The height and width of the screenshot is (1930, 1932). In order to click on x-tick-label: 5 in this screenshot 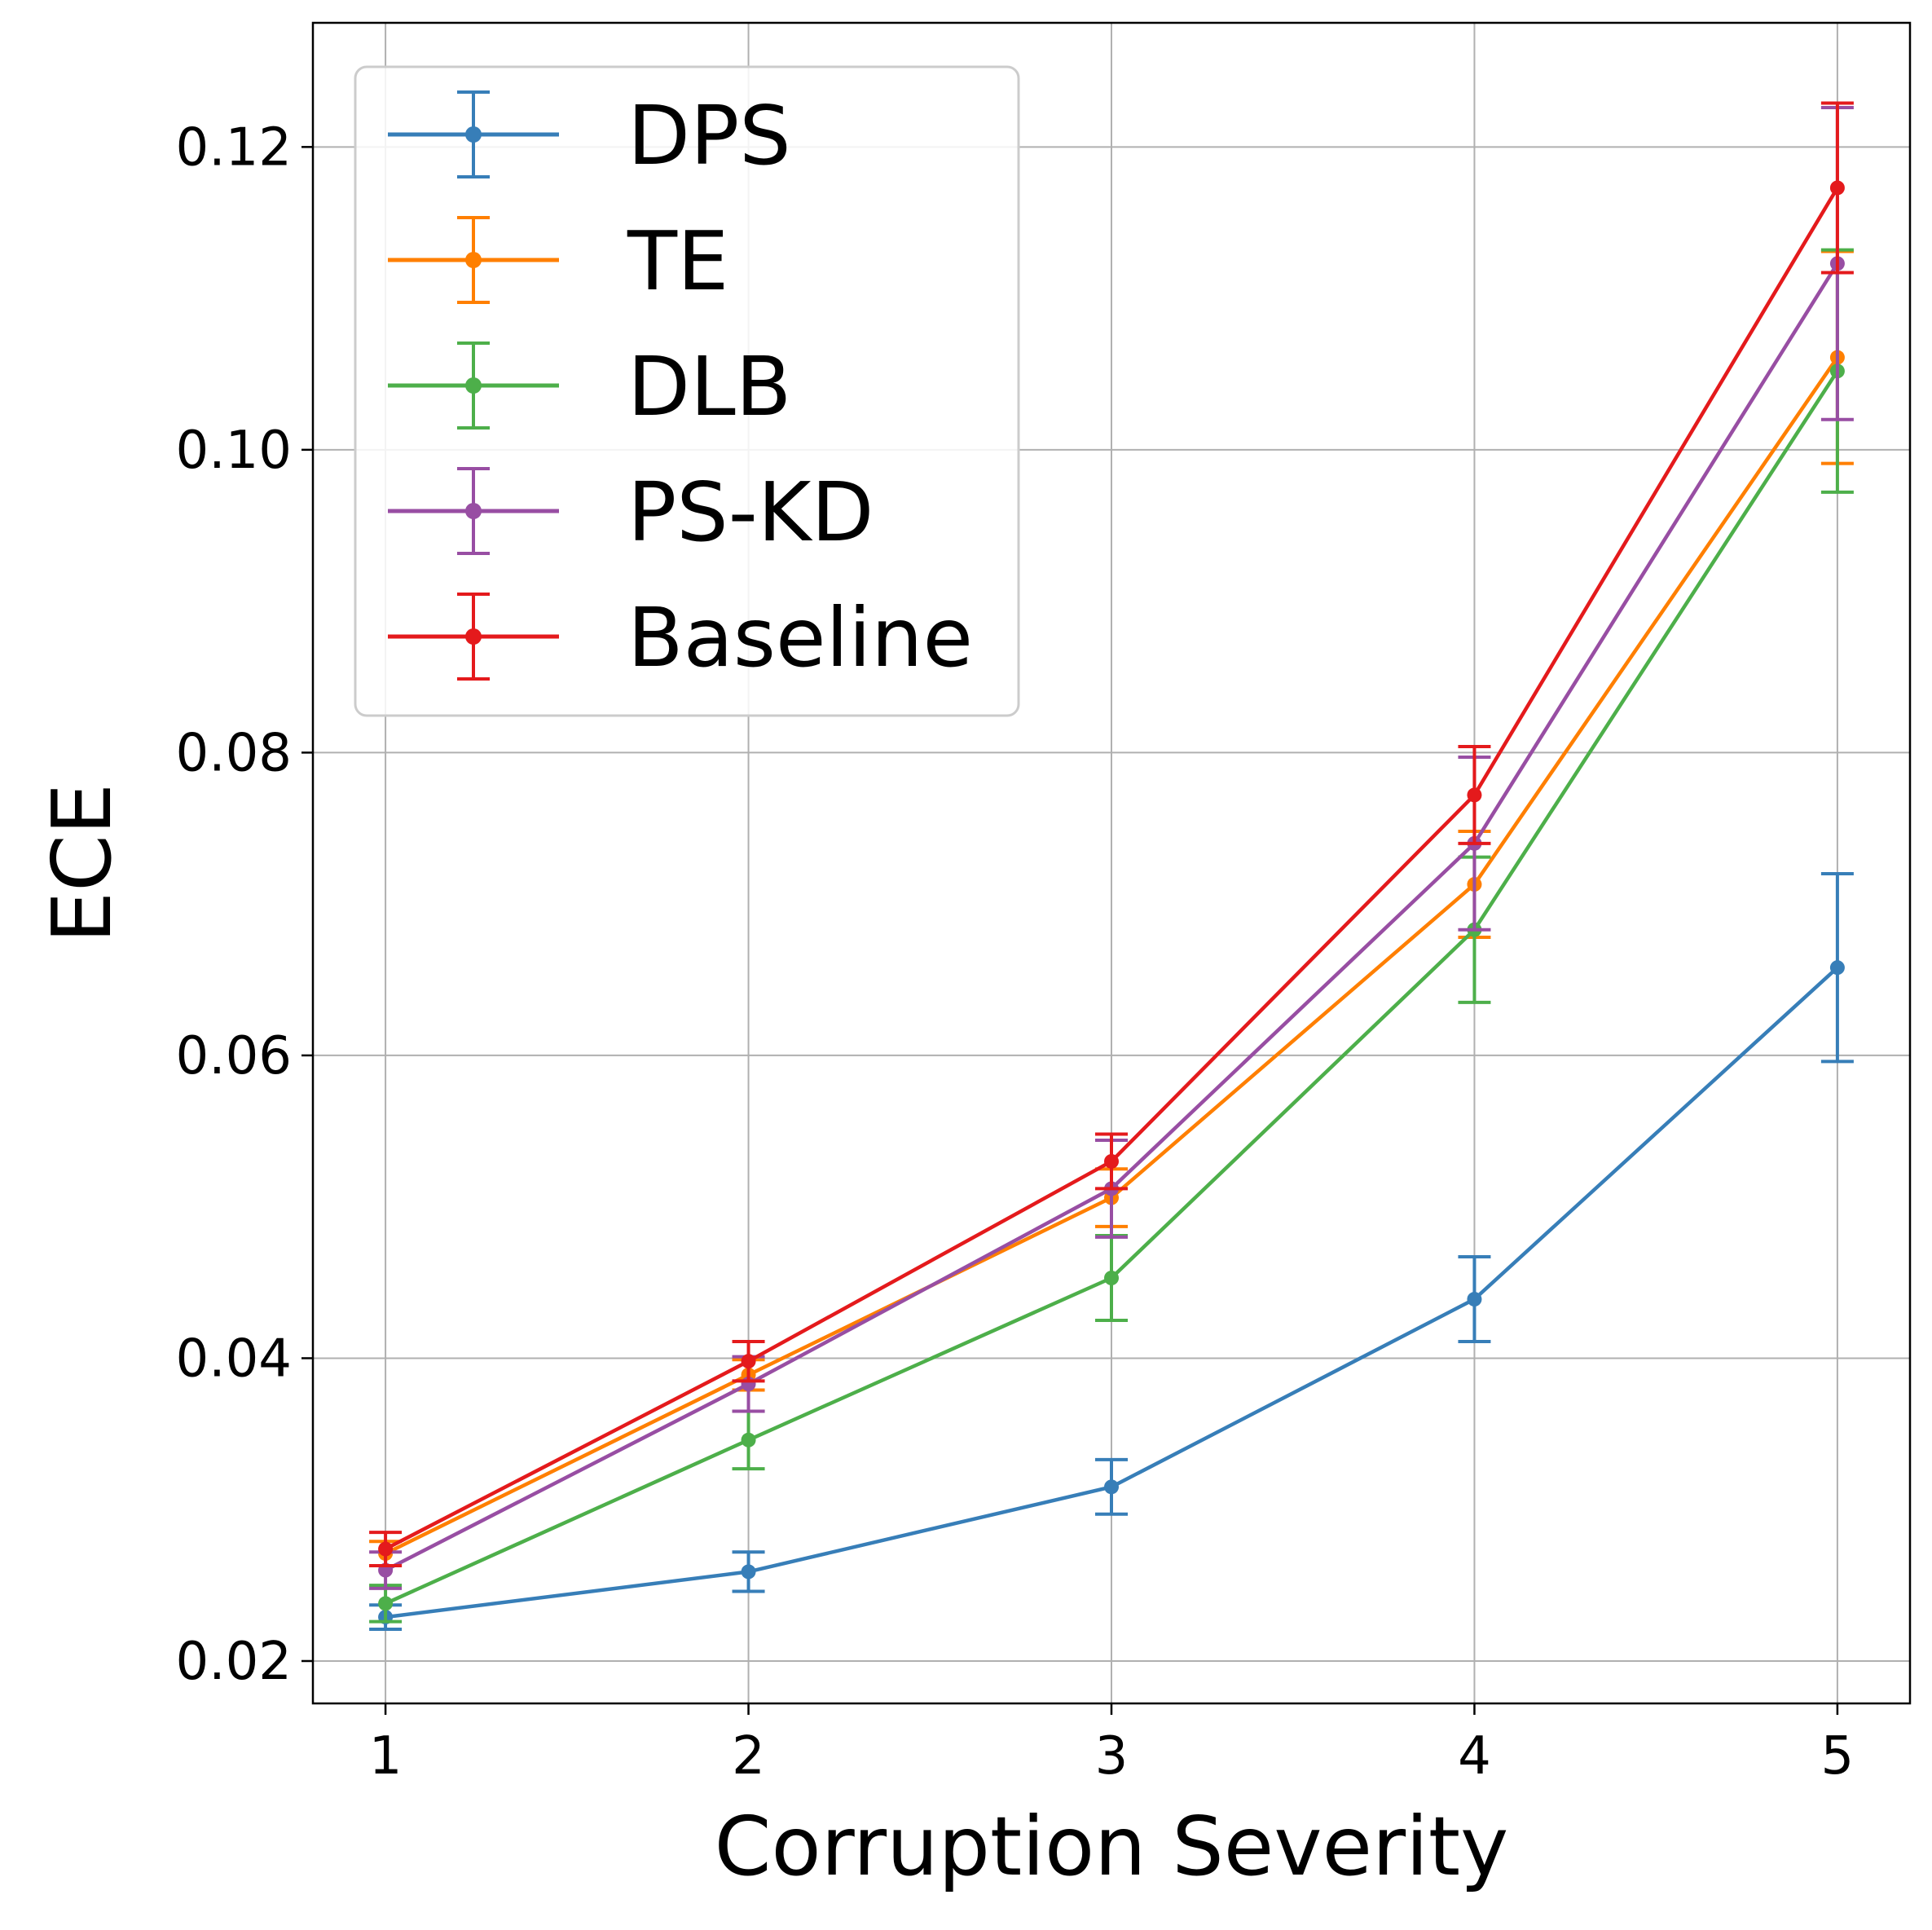, I will do `click(1838, 1756)`.